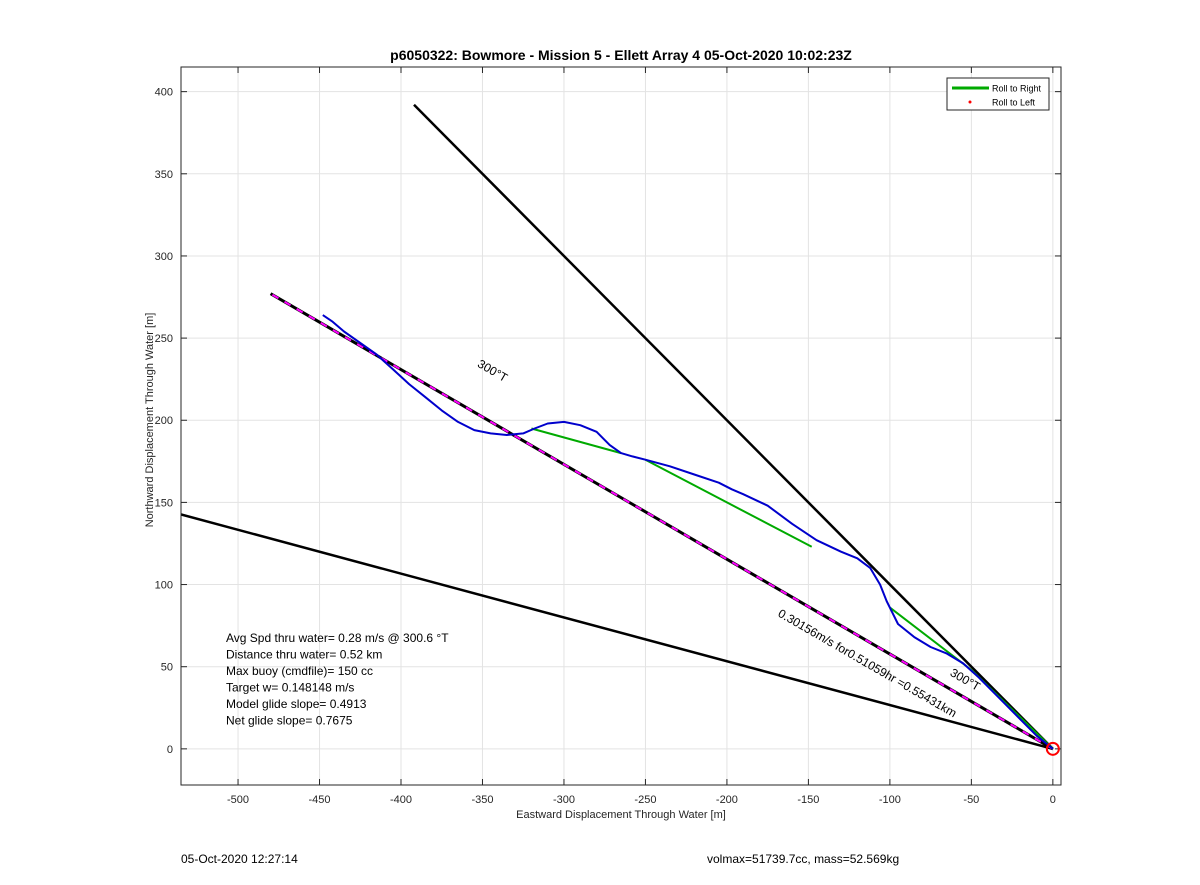 This screenshot has height=885, width=1200. What do you see at coordinates (167, 668) in the screenshot?
I see `y-tick-label: 50` at bounding box center [167, 668].